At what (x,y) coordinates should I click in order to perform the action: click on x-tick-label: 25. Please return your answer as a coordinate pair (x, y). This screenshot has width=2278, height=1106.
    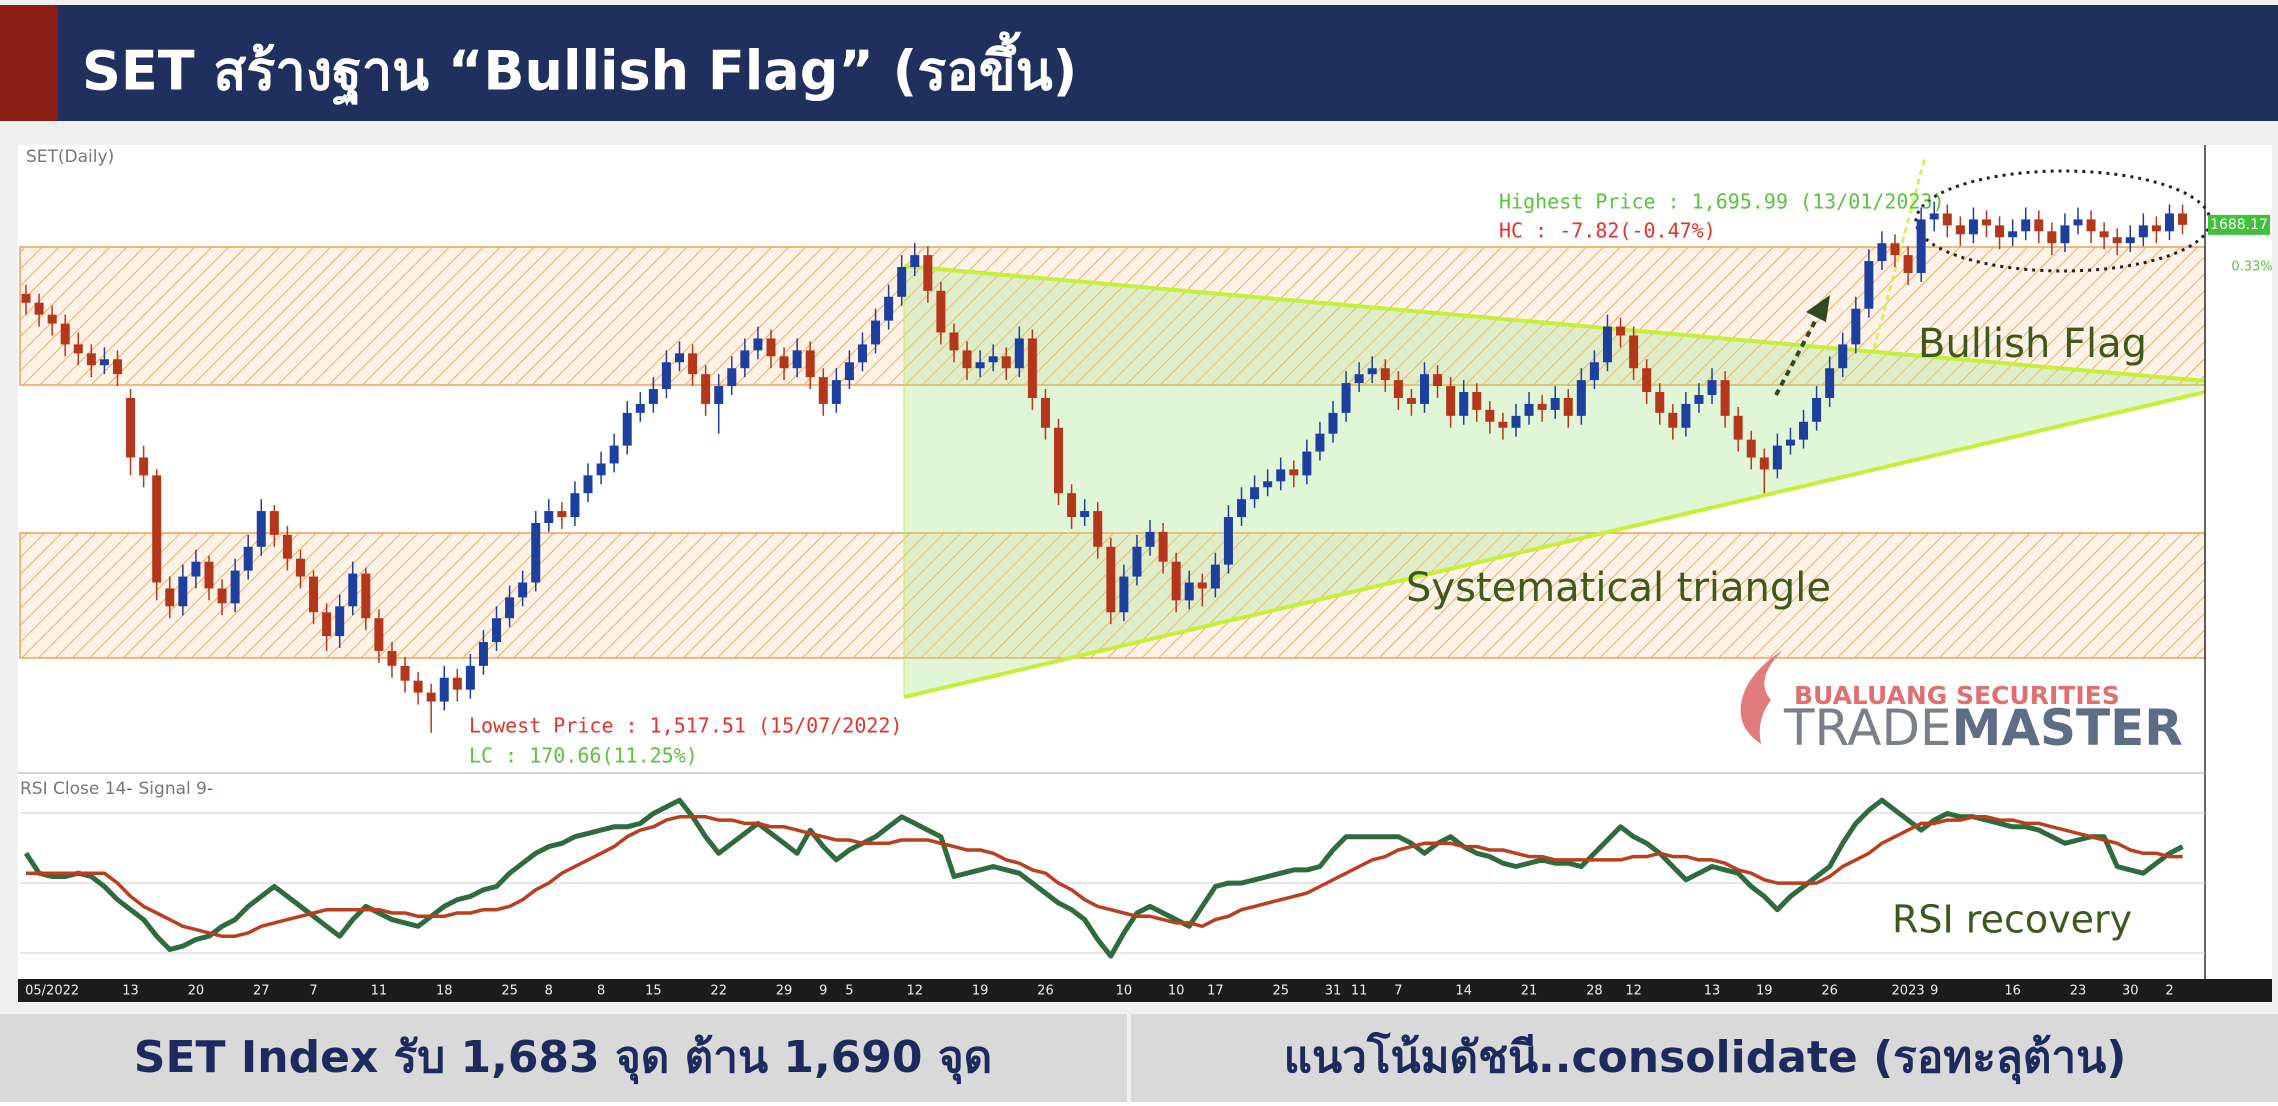
    Looking at the image, I should click on (509, 991).